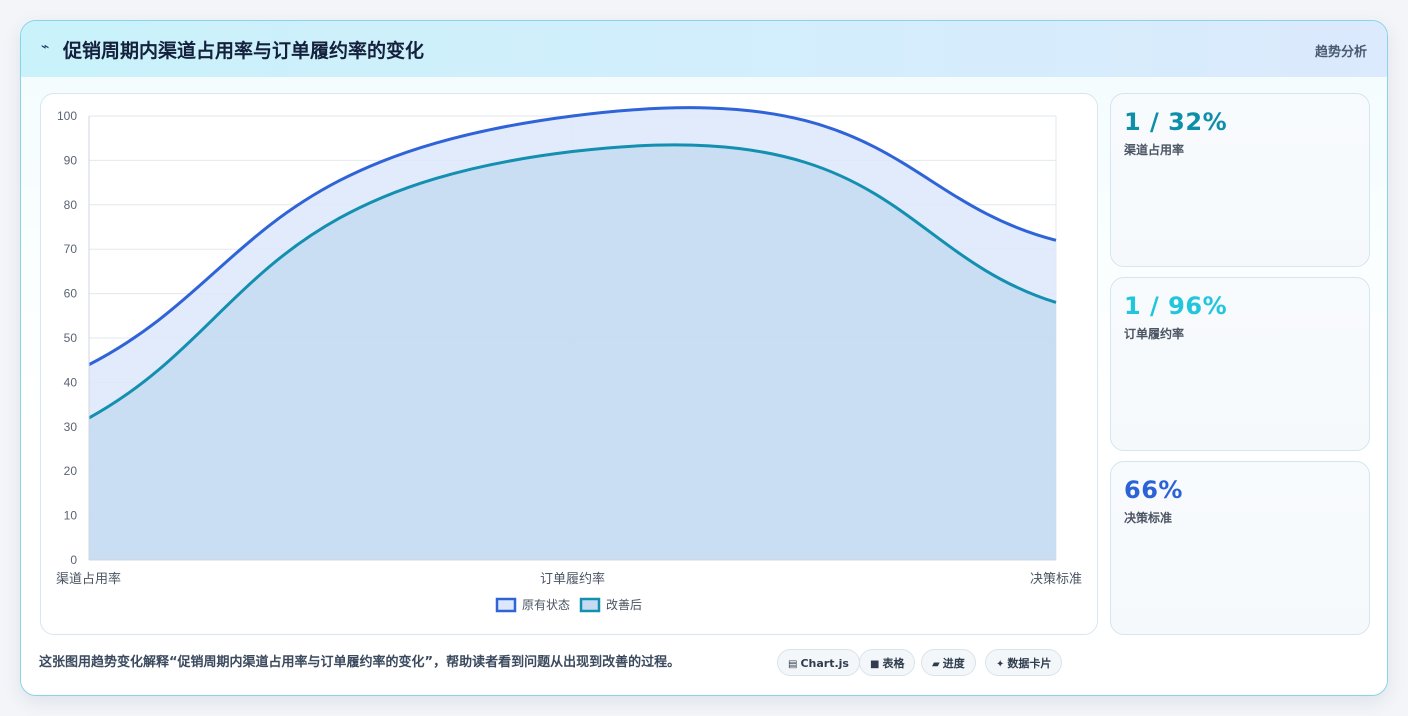  Describe the element at coordinates (893, 663) in the screenshot. I see `chip-label: 表格` at that location.